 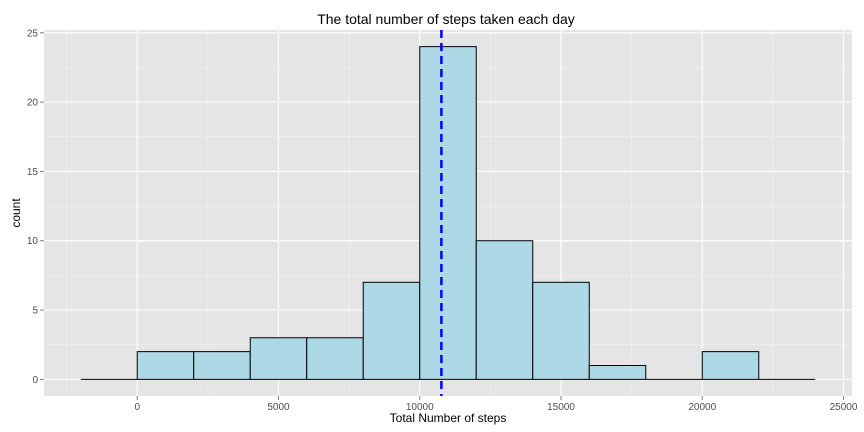 I want to click on chart-title: The total number of steps taken each day, so click(x=446, y=19).